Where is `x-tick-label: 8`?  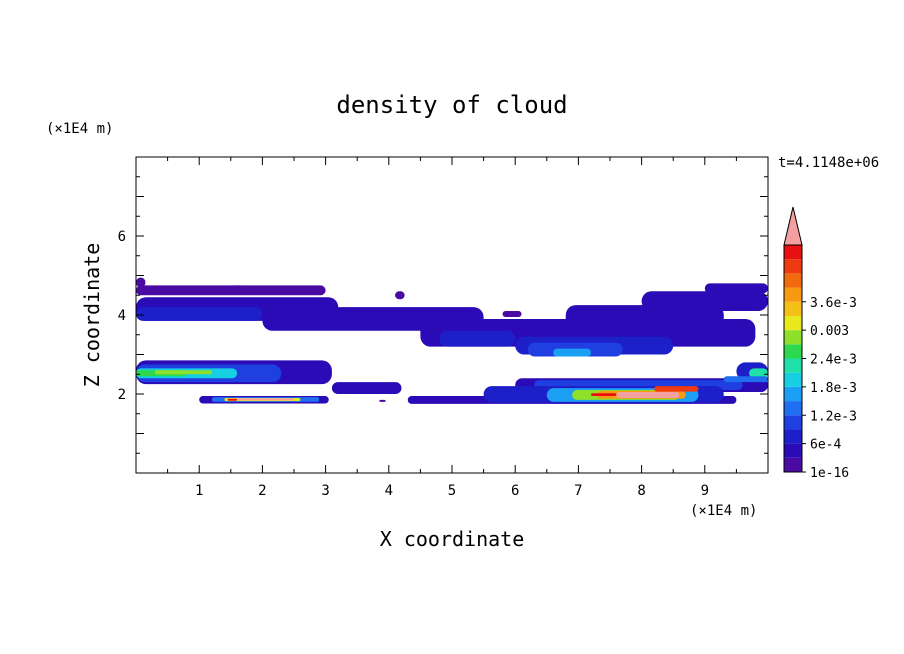 x-tick-label: 8 is located at coordinates (641, 491).